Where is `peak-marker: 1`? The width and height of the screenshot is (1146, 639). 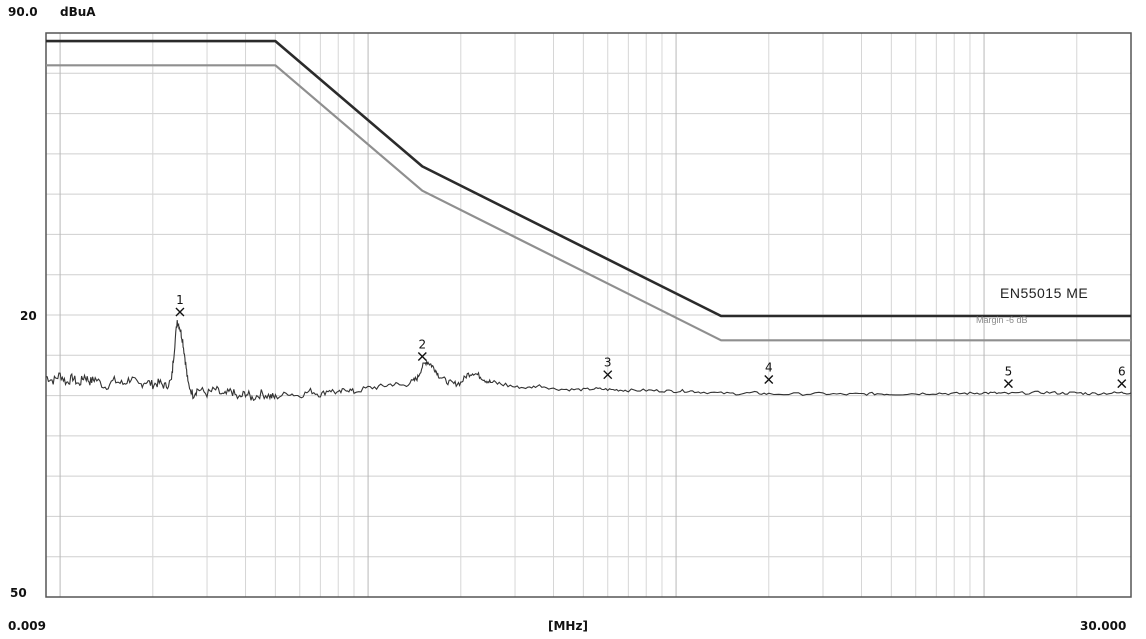
peak-marker: 1 is located at coordinates (180, 305).